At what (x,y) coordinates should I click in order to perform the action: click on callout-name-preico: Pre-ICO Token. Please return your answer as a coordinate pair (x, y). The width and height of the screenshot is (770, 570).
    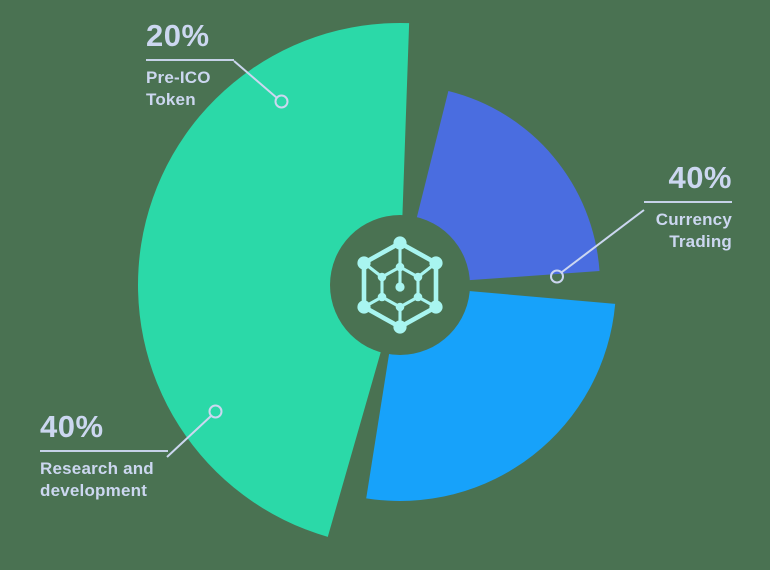
    Looking at the image, I should click on (178, 88).